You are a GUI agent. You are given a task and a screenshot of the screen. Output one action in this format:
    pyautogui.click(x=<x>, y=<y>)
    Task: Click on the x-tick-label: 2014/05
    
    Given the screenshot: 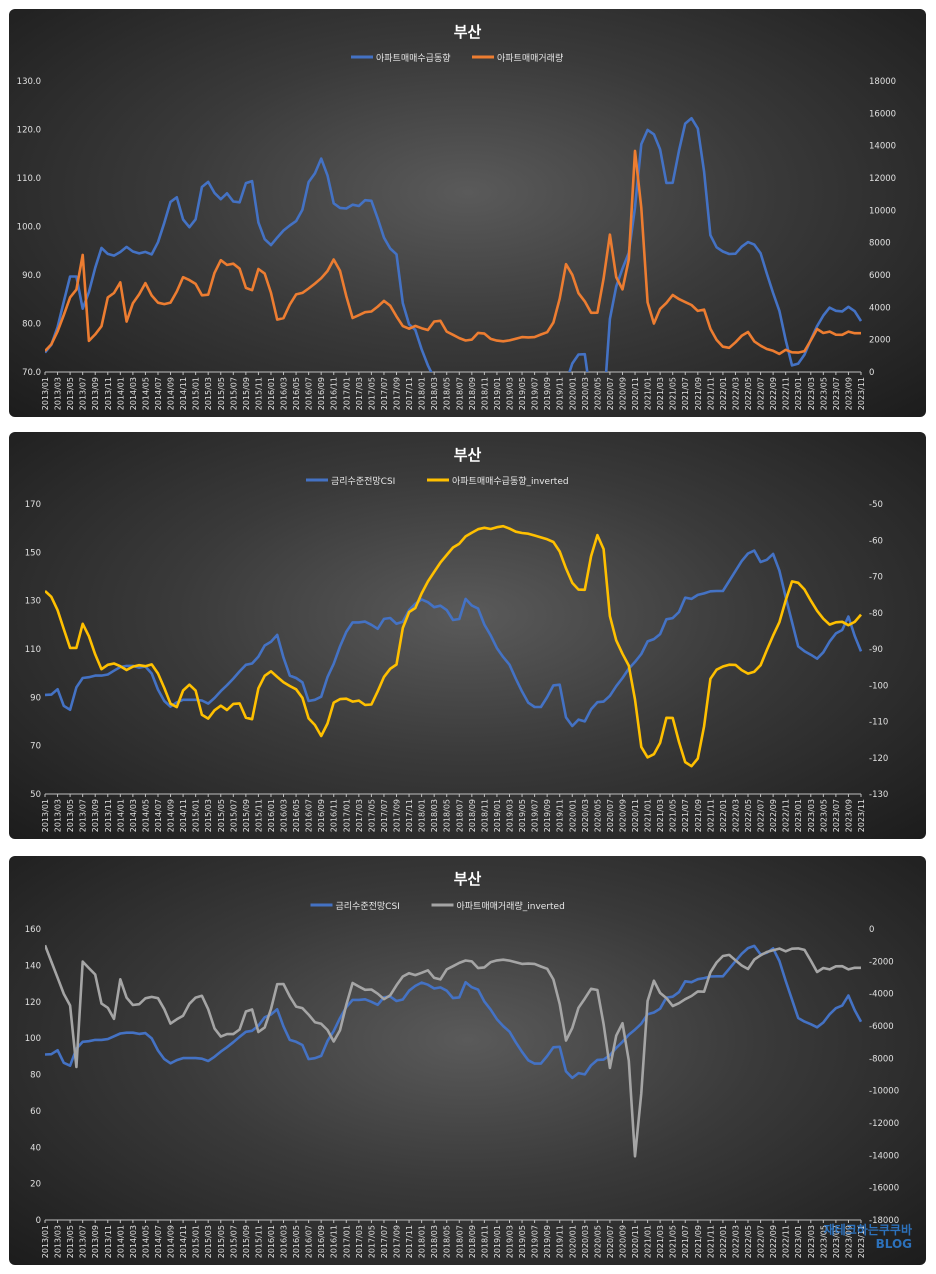 What is the action you would take?
    pyautogui.click(x=145, y=1241)
    